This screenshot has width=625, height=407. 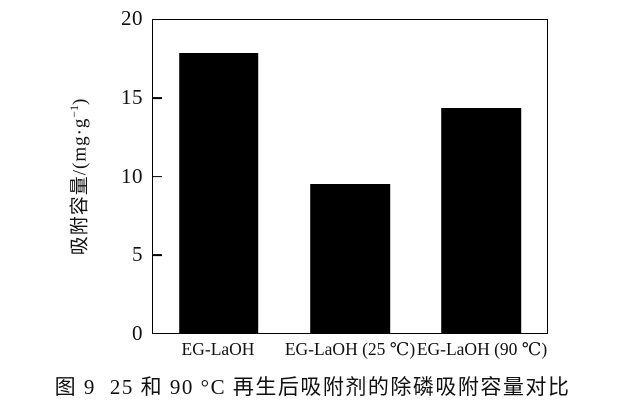 What do you see at coordinates (75, 387) in the screenshot?
I see `figure-number: 图 9` at bounding box center [75, 387].